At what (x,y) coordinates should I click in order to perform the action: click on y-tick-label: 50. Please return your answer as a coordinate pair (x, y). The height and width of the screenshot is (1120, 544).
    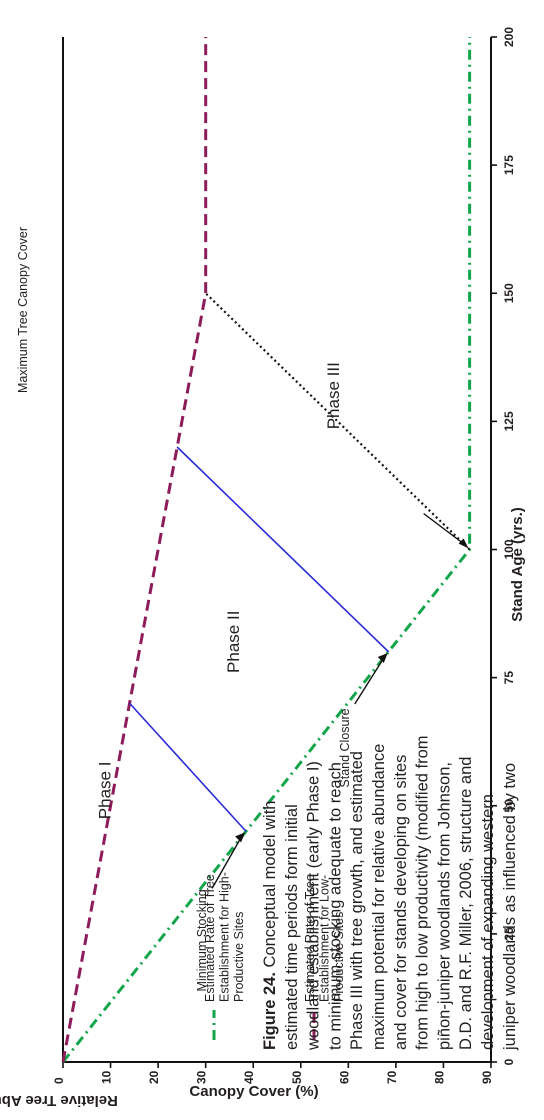
    Looking at the image, I should click on (297, 1077).